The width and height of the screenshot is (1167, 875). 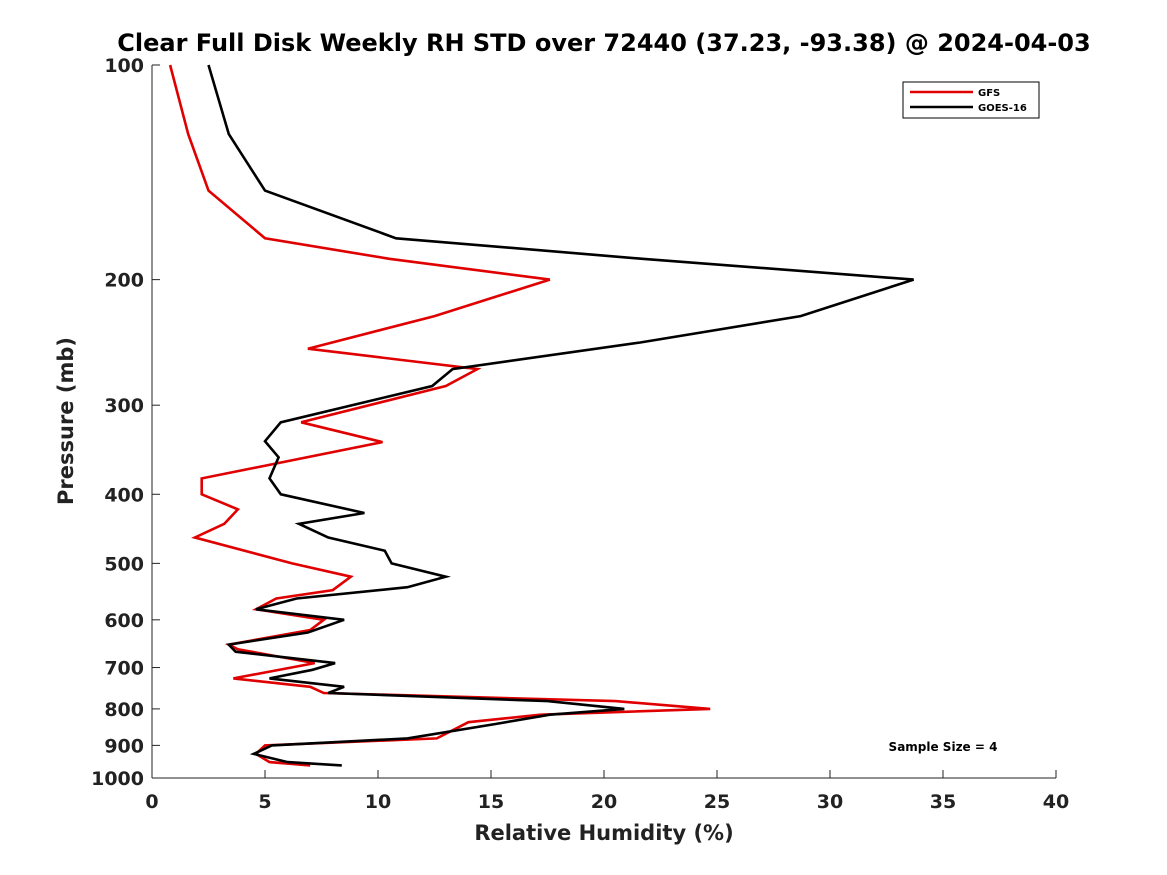 What do you see at coordinates (124, 66) in the screenshot?
I see `y-tick-label: 100` at bounding box center [124, 66].